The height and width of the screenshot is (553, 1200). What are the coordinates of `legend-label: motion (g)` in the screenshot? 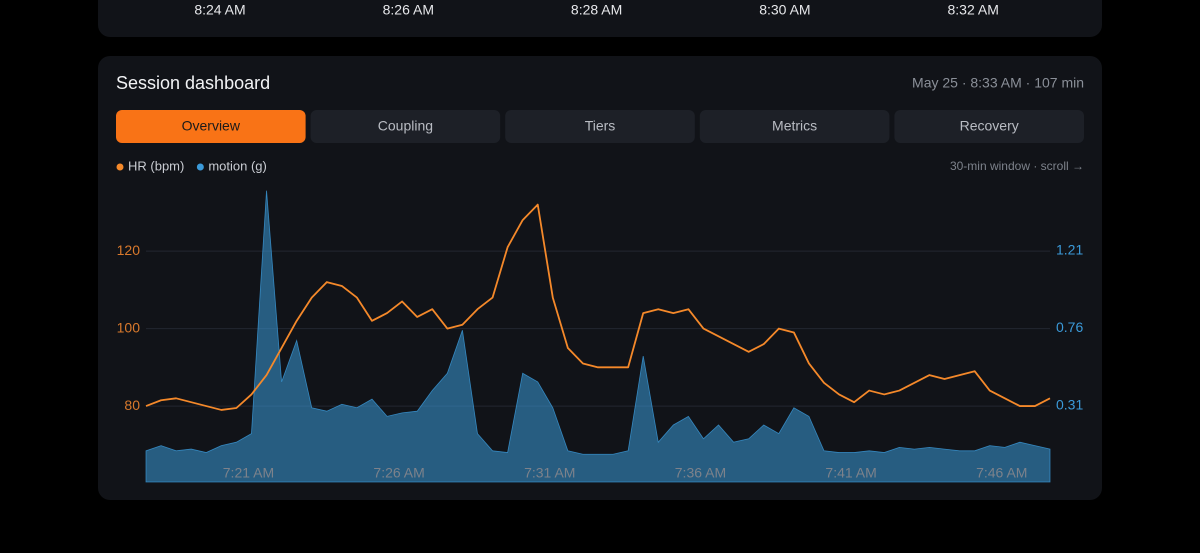 It's located at (237, 165).